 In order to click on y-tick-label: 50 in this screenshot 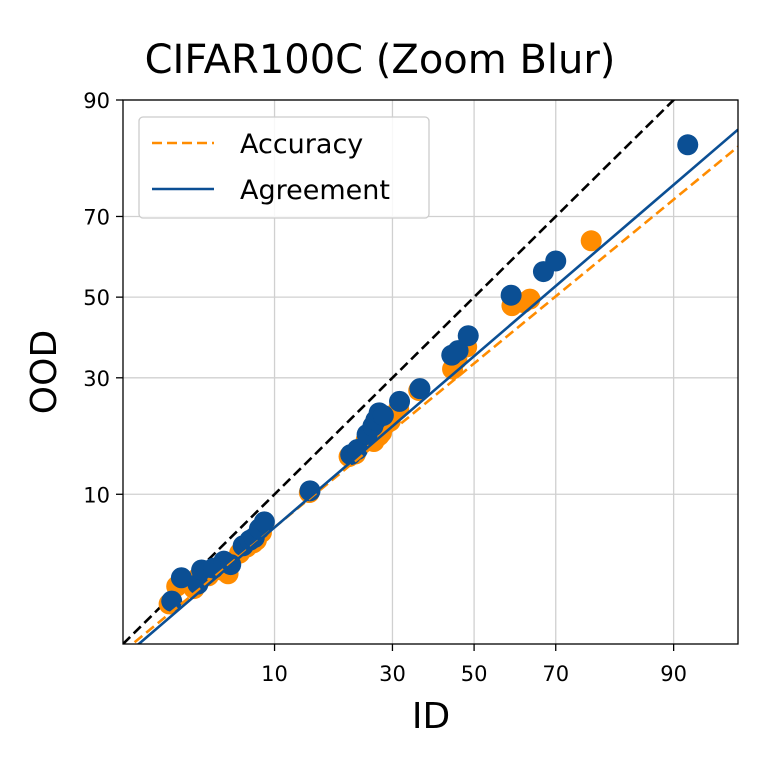, I will do `click(96, 298)`.